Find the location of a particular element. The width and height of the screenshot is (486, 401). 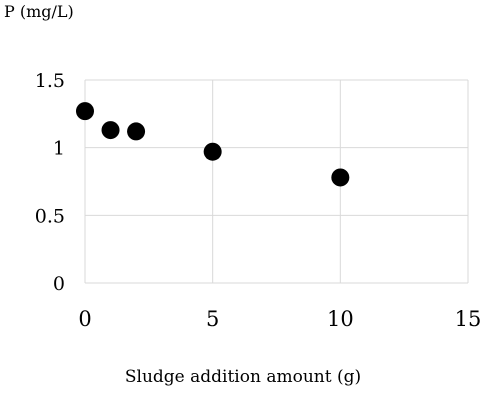

y-tick-label: 1.5 is located at coordinates (50, 81).